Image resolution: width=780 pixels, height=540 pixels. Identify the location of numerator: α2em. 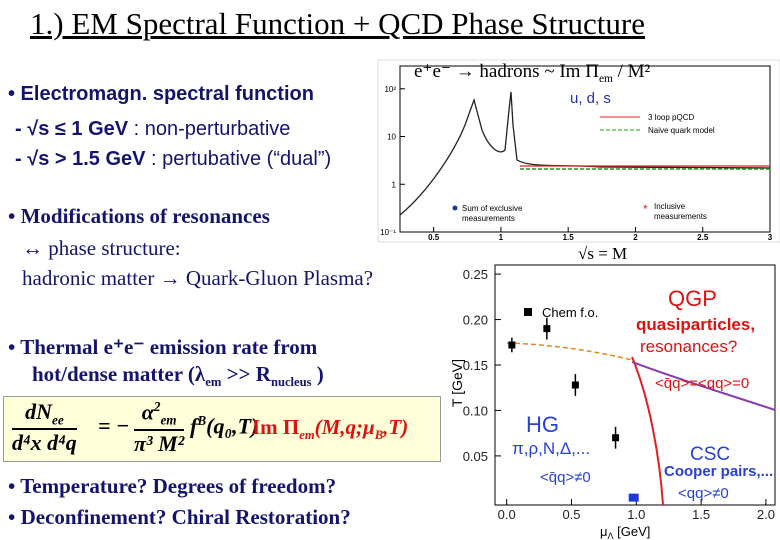
(159, 415).